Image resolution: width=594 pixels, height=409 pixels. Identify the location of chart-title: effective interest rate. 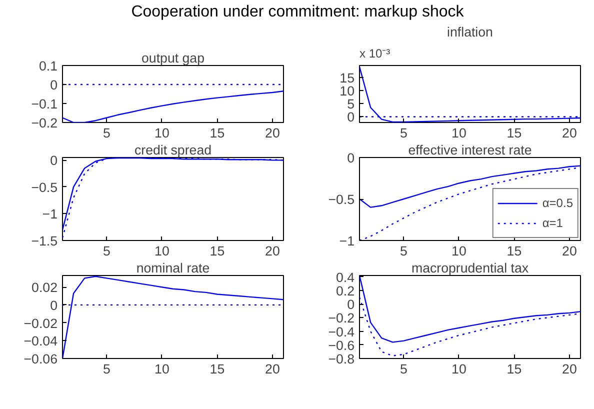
(470, 150).